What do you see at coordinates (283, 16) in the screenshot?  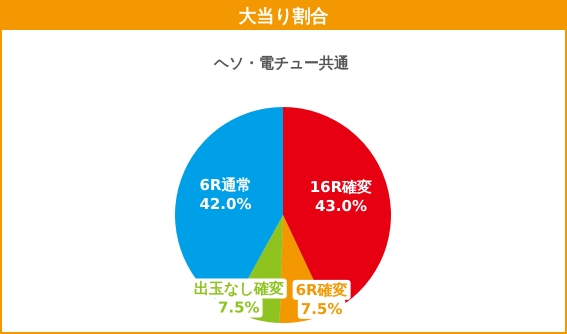 I see `chart-title: 大当り割合` at bounding box center [283, 16].